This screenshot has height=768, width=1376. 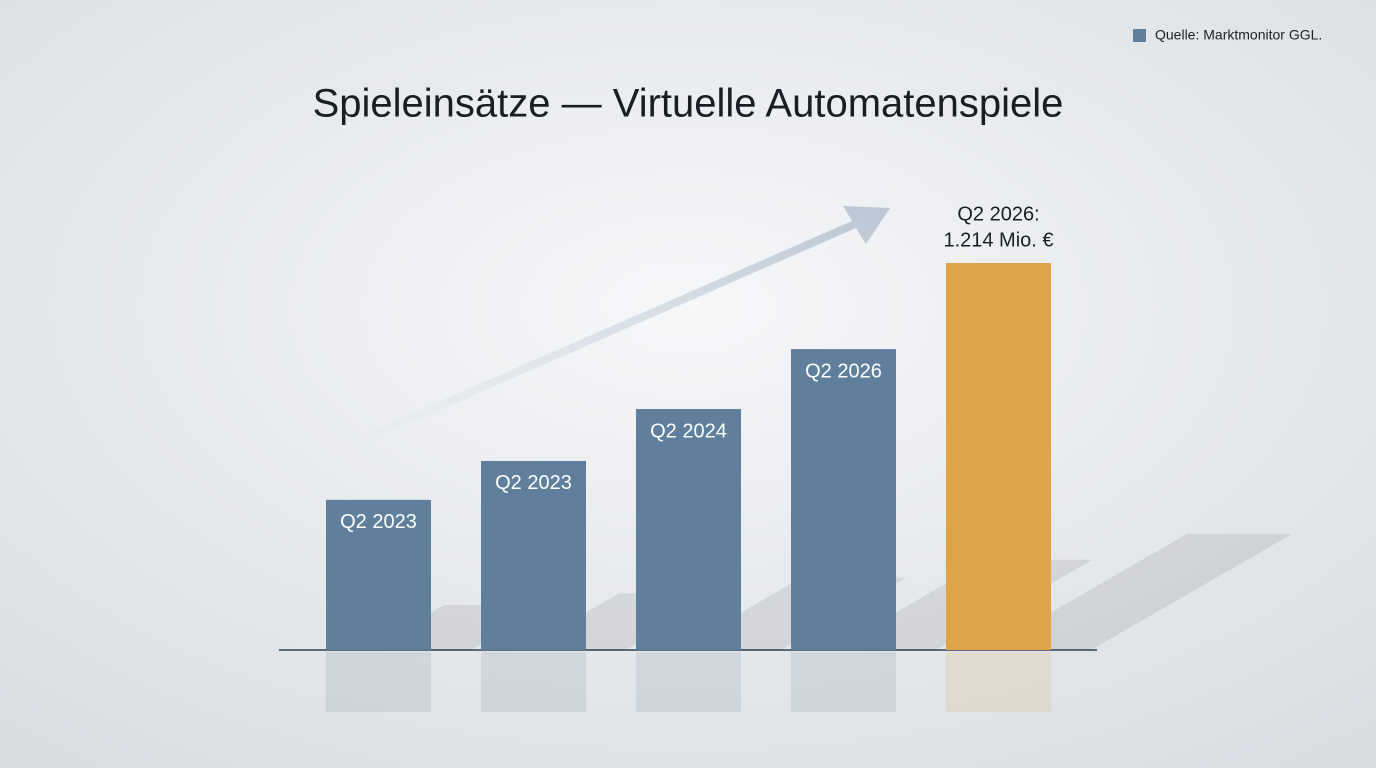 What do you see at coordinates (998, 214) in the screenshot?
I see `bar-label: Q2 2026:` at bounding box center [998, 214].